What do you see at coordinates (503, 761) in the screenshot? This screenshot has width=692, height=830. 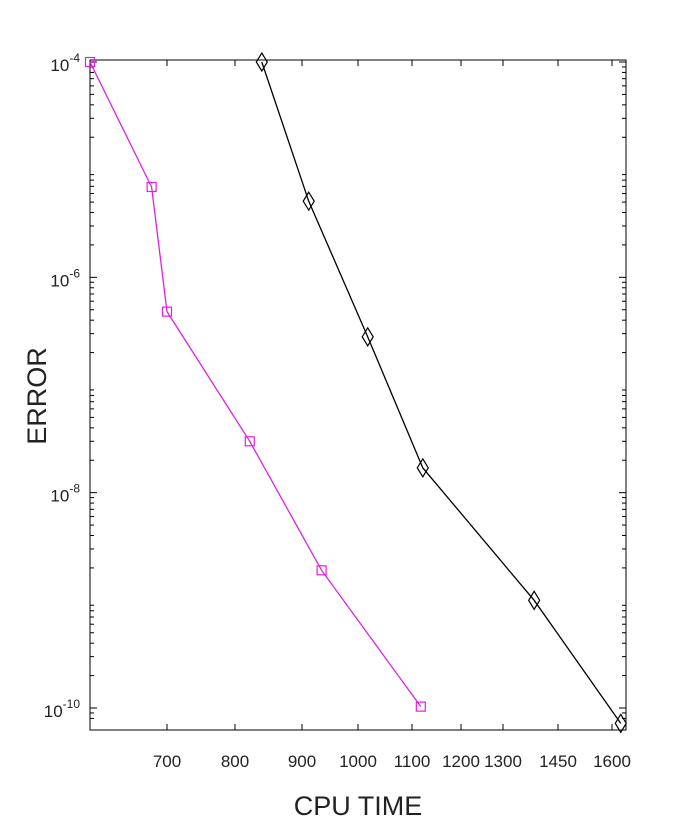 I see `x-tick-label: 1300` at bounding box center [503, 761].